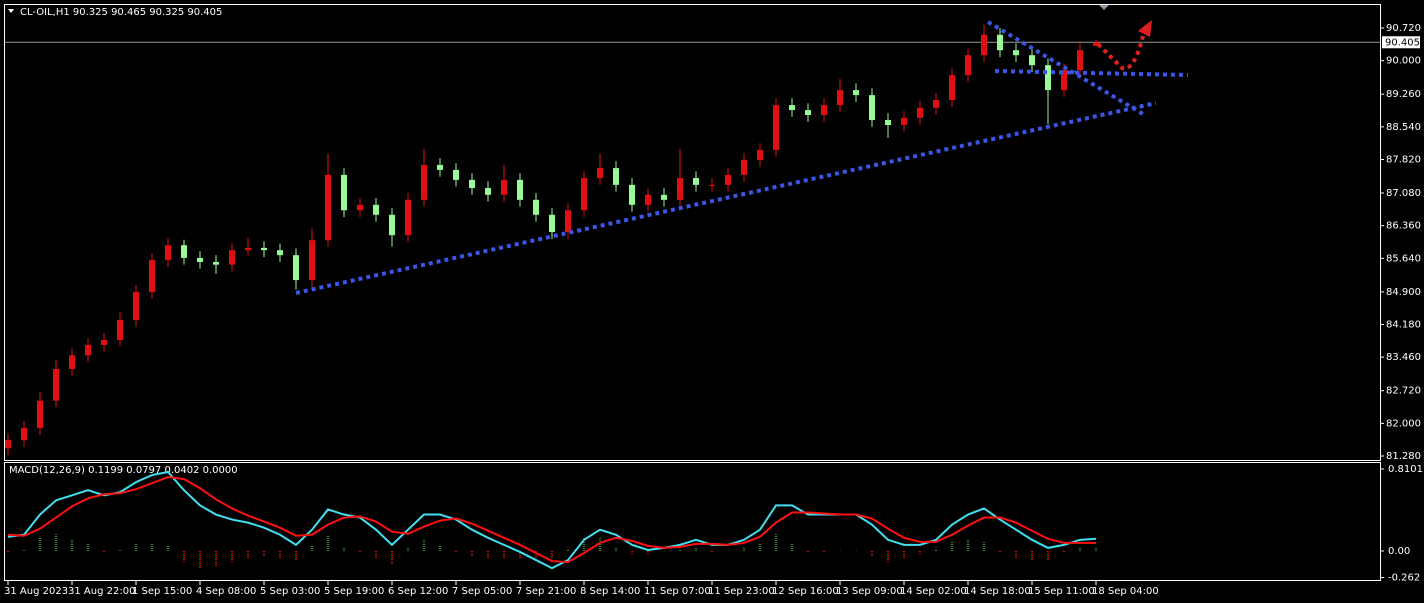 This screenshot has height=603, width=1424. What do you see at coordinates (1104, 7) in the screenshot?
I see `shift-marker` at bounding box center [1104, 7].